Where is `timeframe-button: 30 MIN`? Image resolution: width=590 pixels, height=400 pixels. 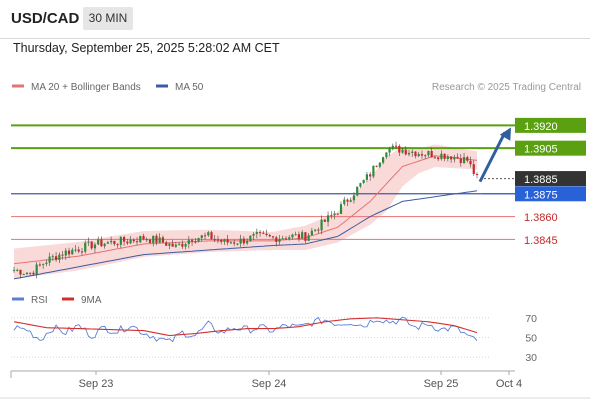
timeframe-button: 30 MIN is located at coordinates (108, 18).